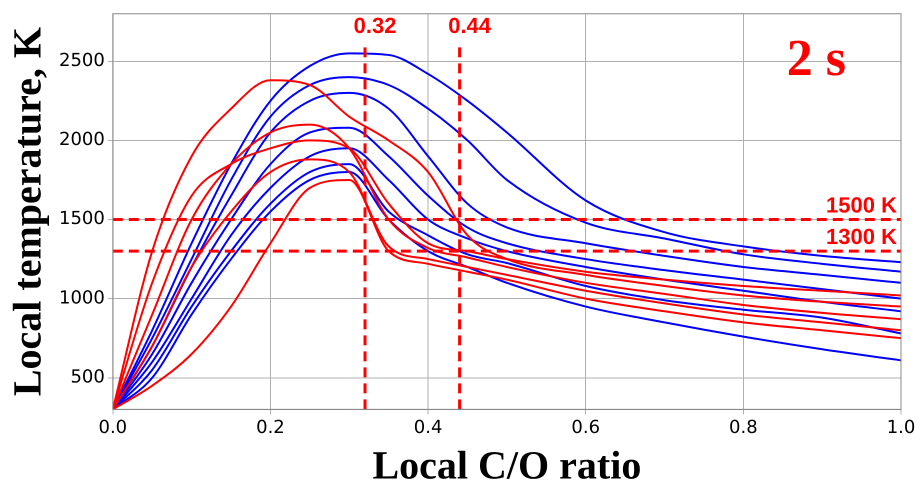 Image resolution: width=921 pixels, height=494 pixels. Describe the element at coordinates (816, 59) in the screenshot. I see `annotation: 2 s` at that location.